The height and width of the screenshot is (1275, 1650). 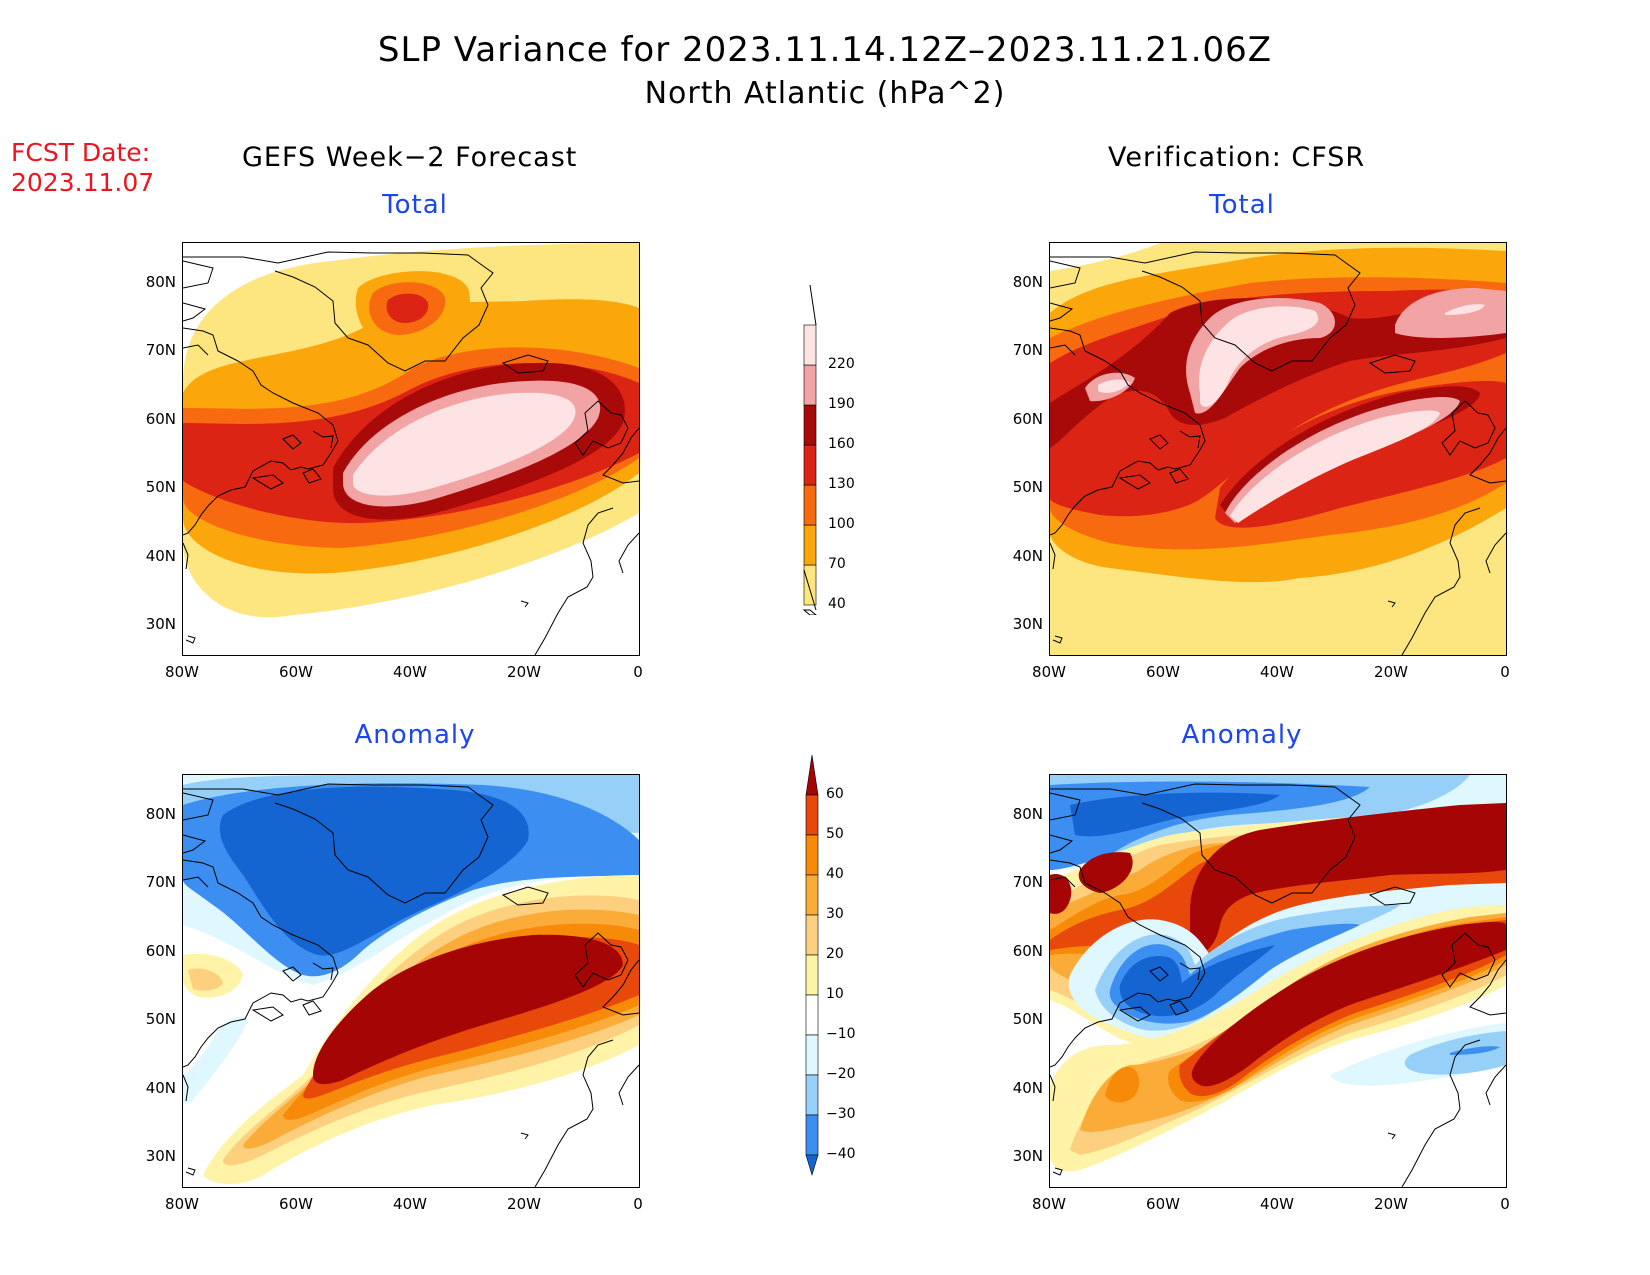 I want to click on panel-title-verification-anomaly: Anomaly, so click(x=1242, y=735).